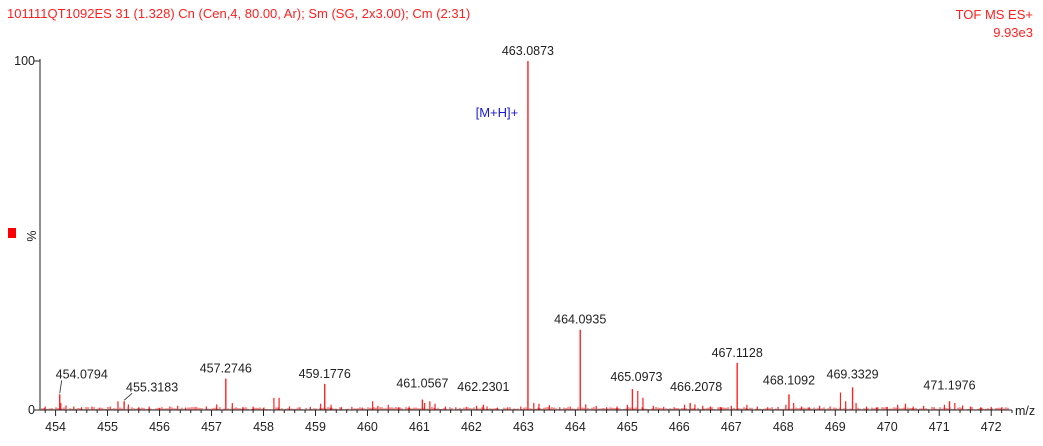 This screenshot has width=1043, height=446. What do you see at coordinates (679, 427) in the screenshot?
I see `x-tick-label: 466` at bounding box center [679, 427].